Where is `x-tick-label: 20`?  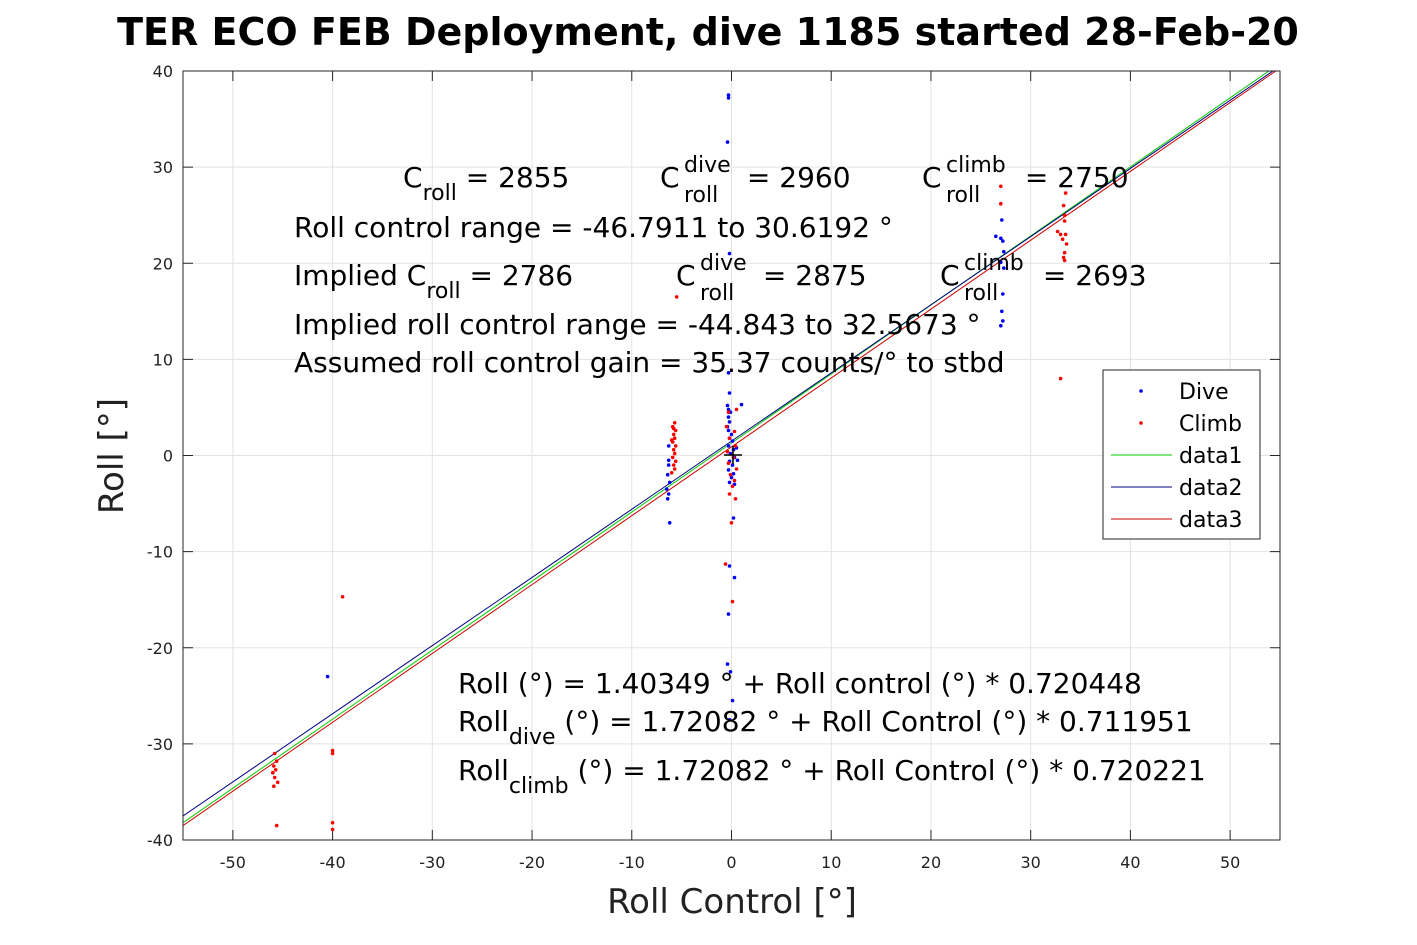 x-tick-label: 20 is located at coordinates (931, 862).